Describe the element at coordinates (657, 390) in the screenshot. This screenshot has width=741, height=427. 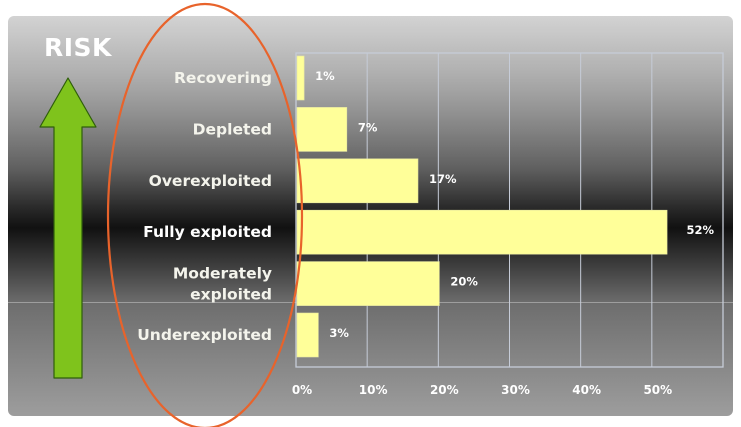
I see `x-tick-label: 50%` at that location.